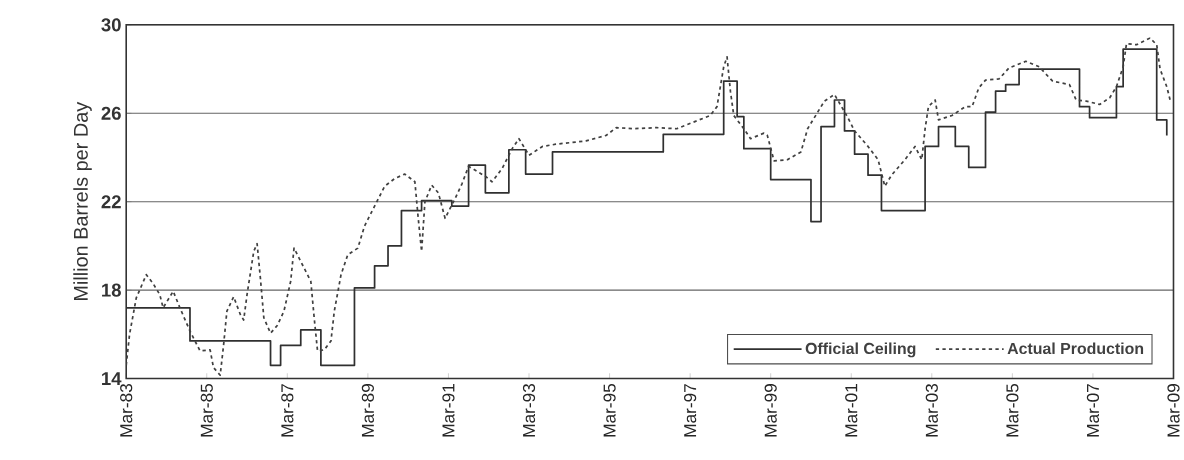 This screenshot has height=460, width=1184. Describe the element at coordinates (851, 410) in the screenshot. I see `x-tick-label: Mar-01` at that location.